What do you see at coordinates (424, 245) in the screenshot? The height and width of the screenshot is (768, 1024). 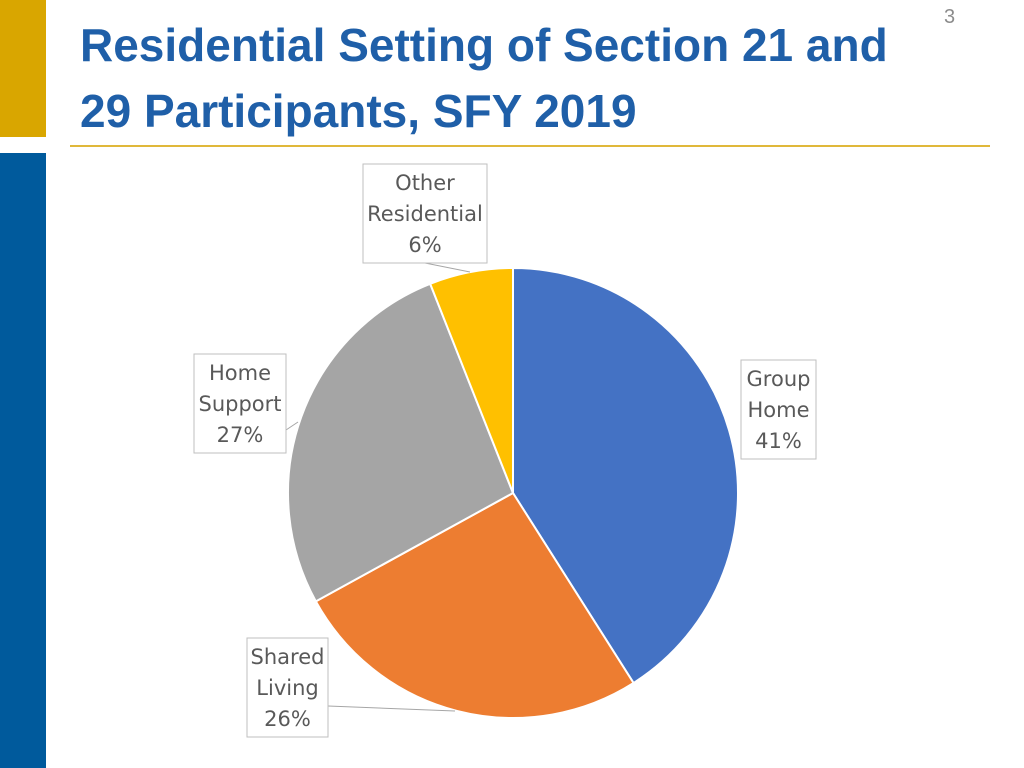 I see `data-label-value: 6%` at bounding box center [424, 245].